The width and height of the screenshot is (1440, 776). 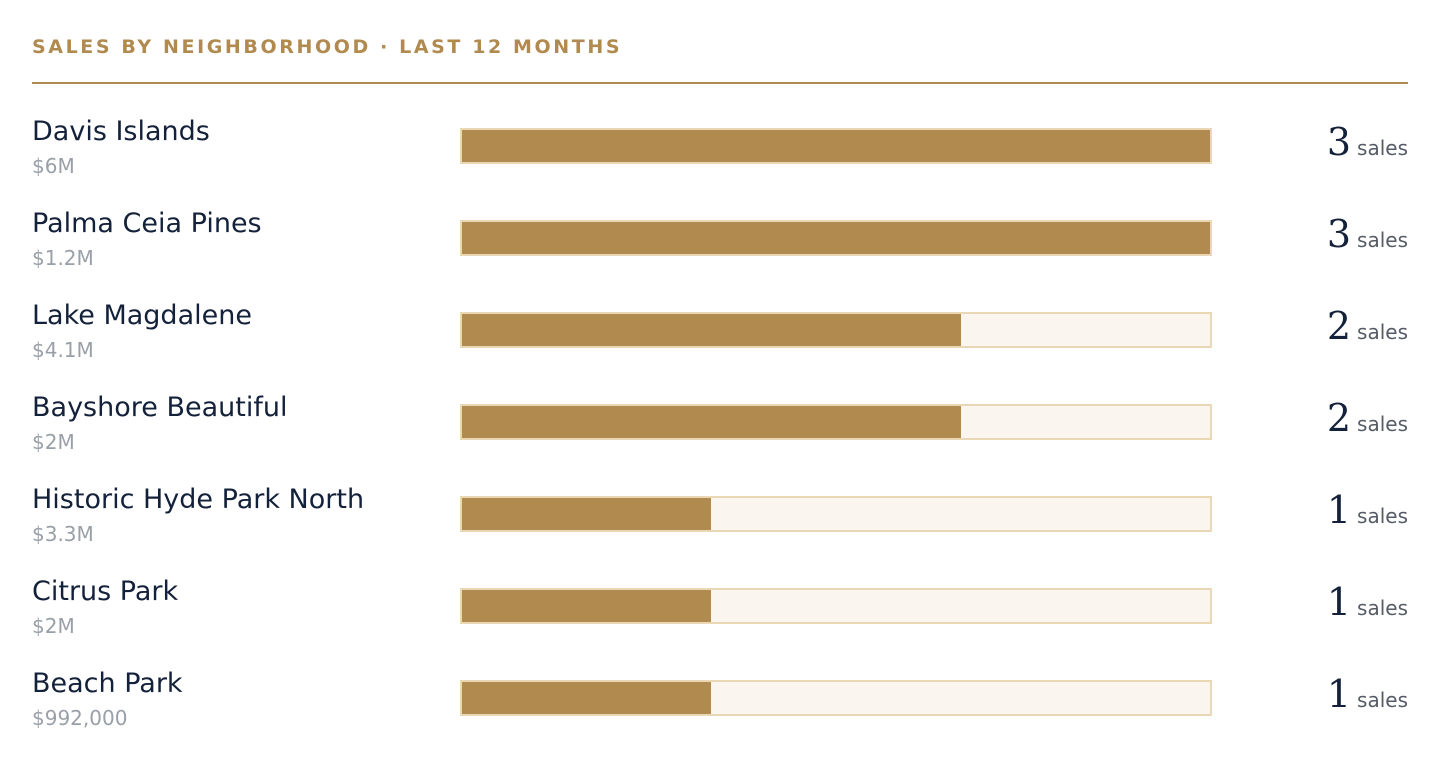 What do you see at coordinates (147, 223) in the screenshot?
I see `neighborhood-name: Palma Ceia Pines` at bounding box center [147, 223].